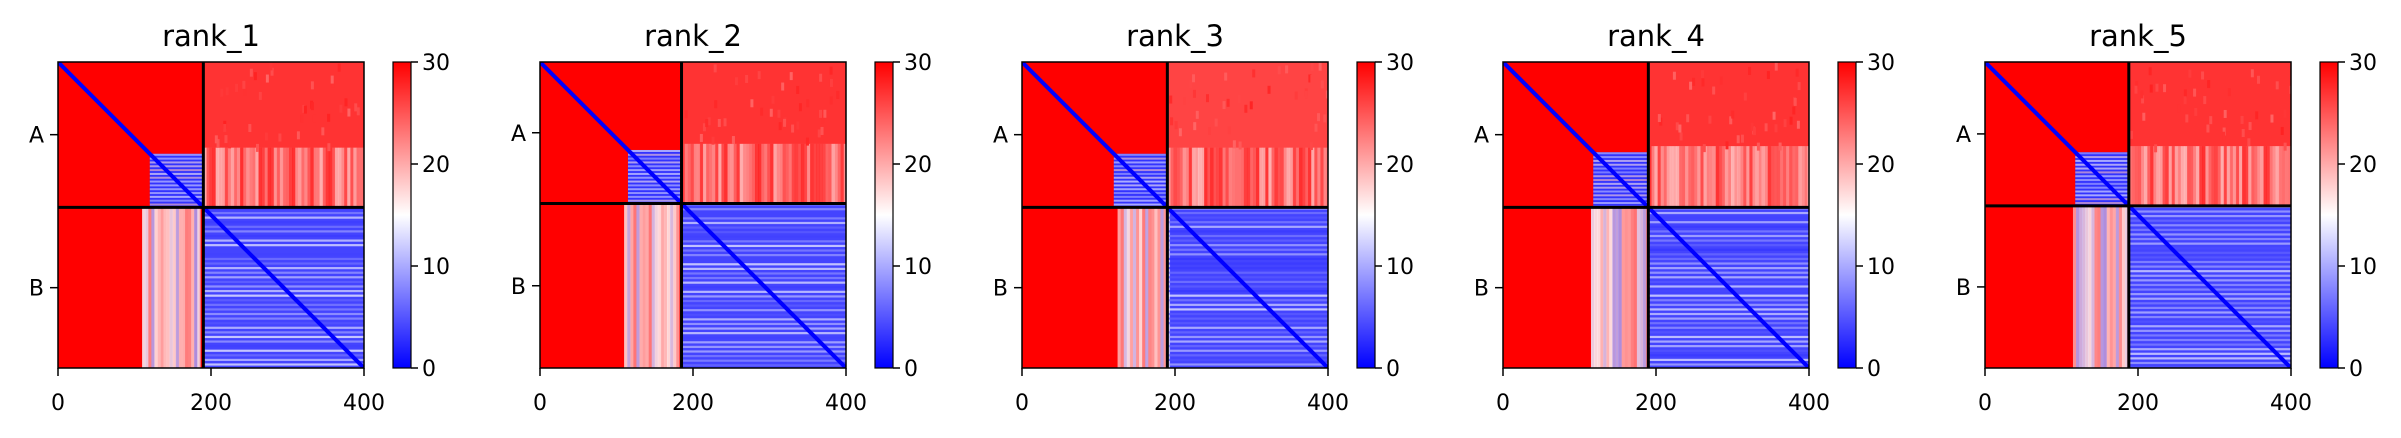 The height and width of the screenshot is (438, 2401). Describe the element at coordinates (1963, 135) in the screenshot. I see `chain-label: A` at that location.